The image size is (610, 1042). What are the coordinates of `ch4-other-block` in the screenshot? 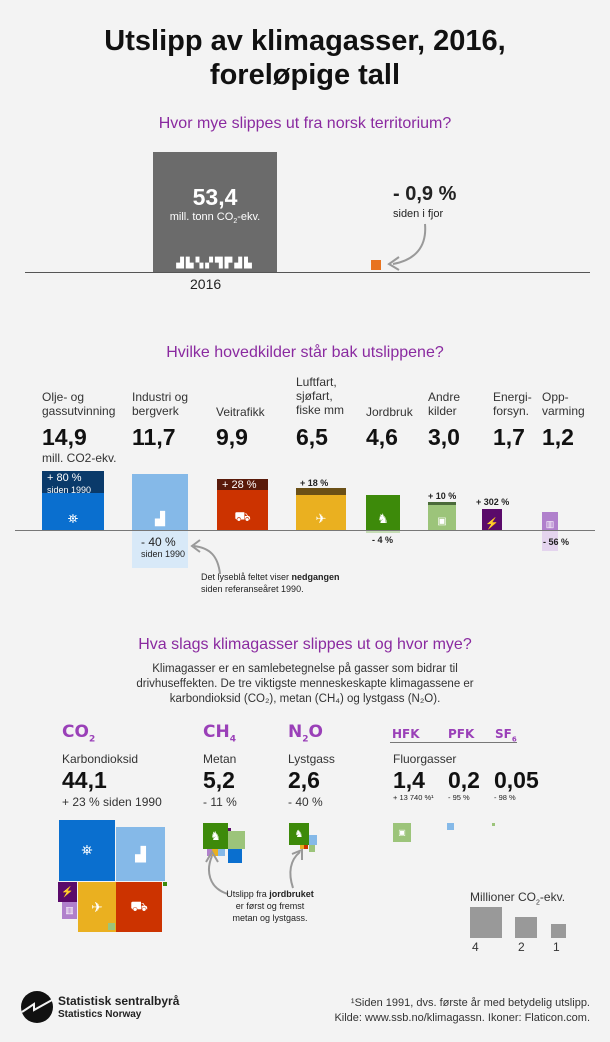 It's located at (236, 840).